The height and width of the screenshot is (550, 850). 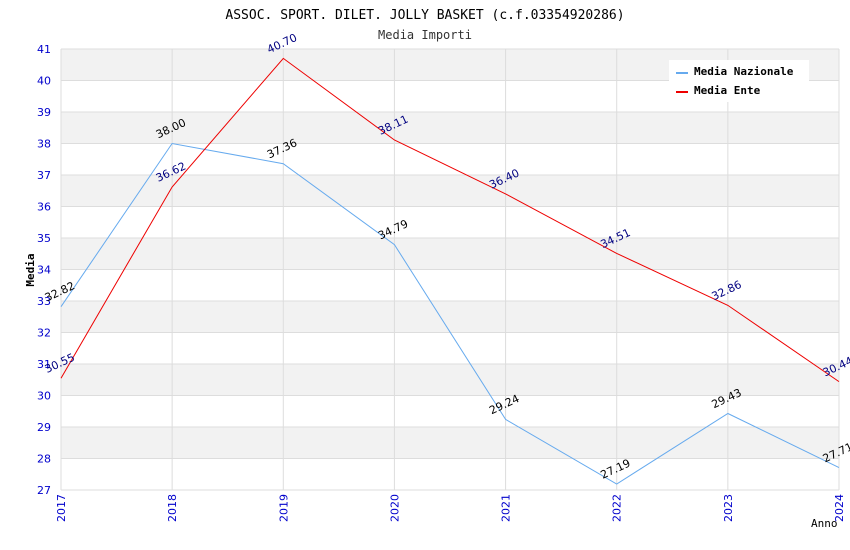 I want to click on y-tick-label: 40, so click(x=44, y=81).